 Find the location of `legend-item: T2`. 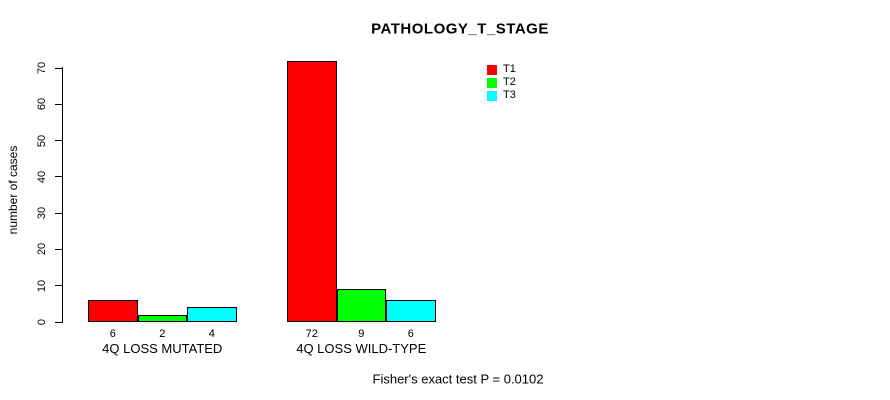

legend-item: T2 is located at coordinates (501, 82).